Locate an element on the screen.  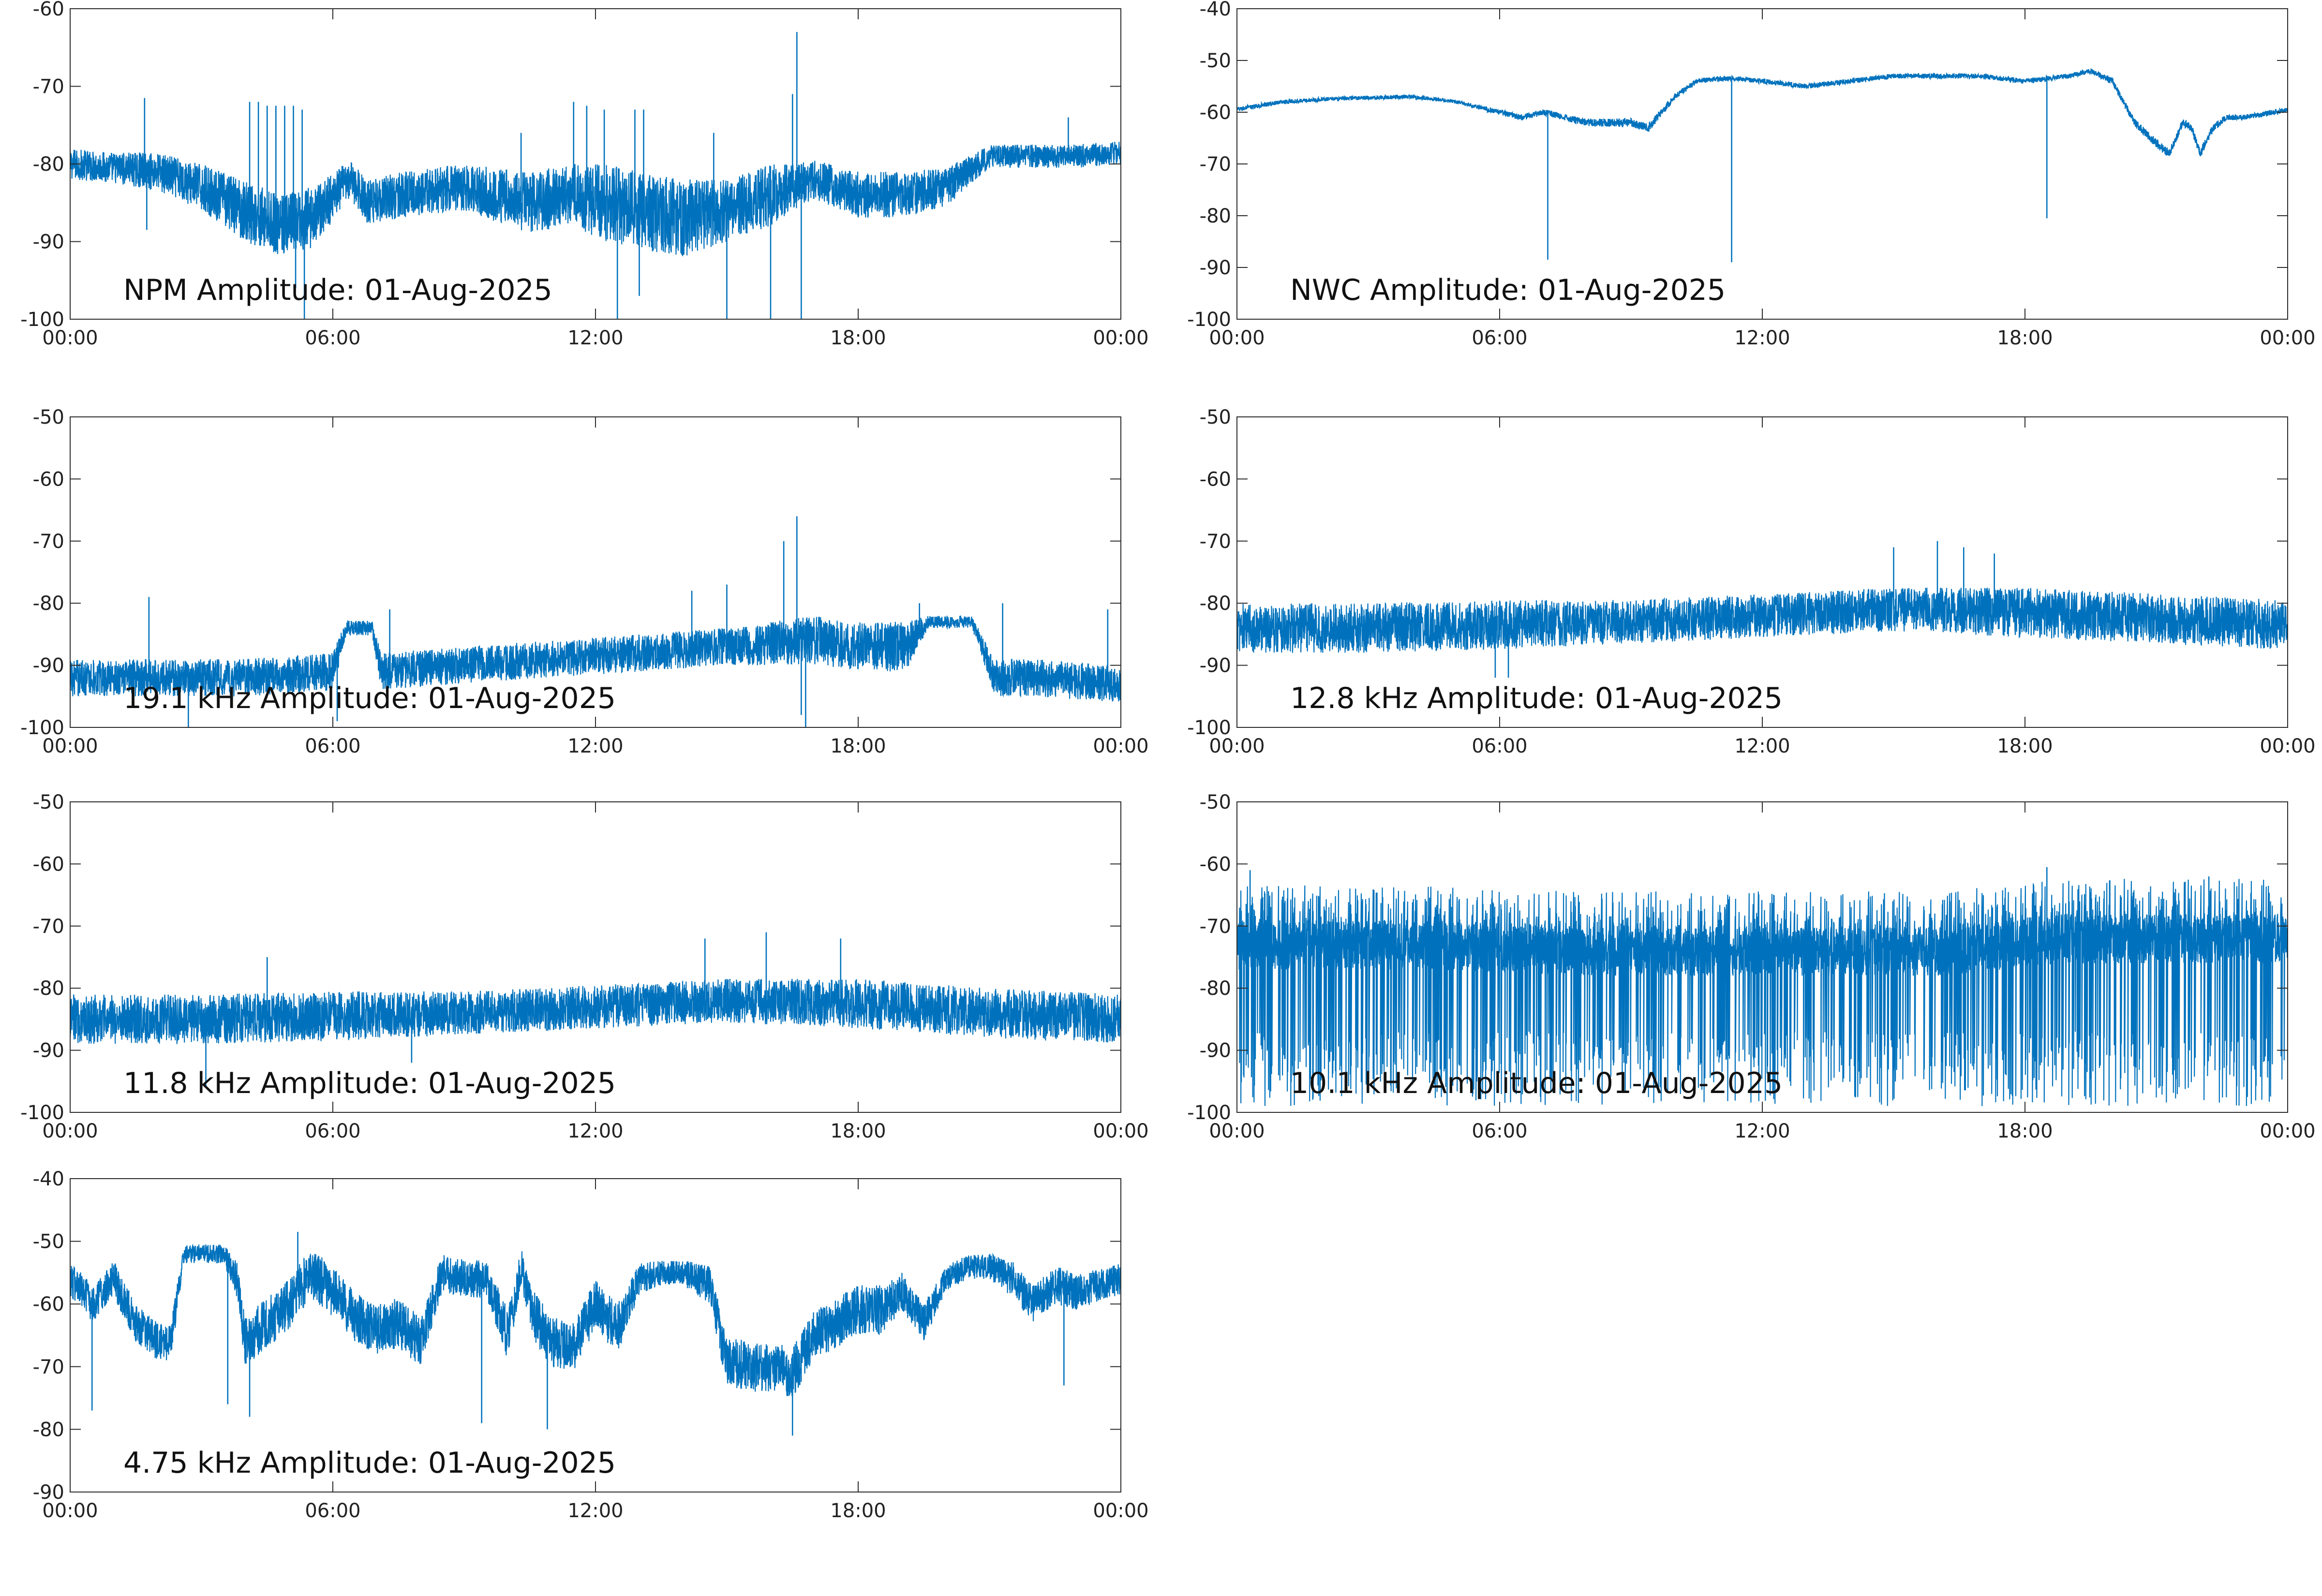
panel-title: 12.8 kHz Amplitude: 01-Aug-2025 is located at coordinates (1536, 698).